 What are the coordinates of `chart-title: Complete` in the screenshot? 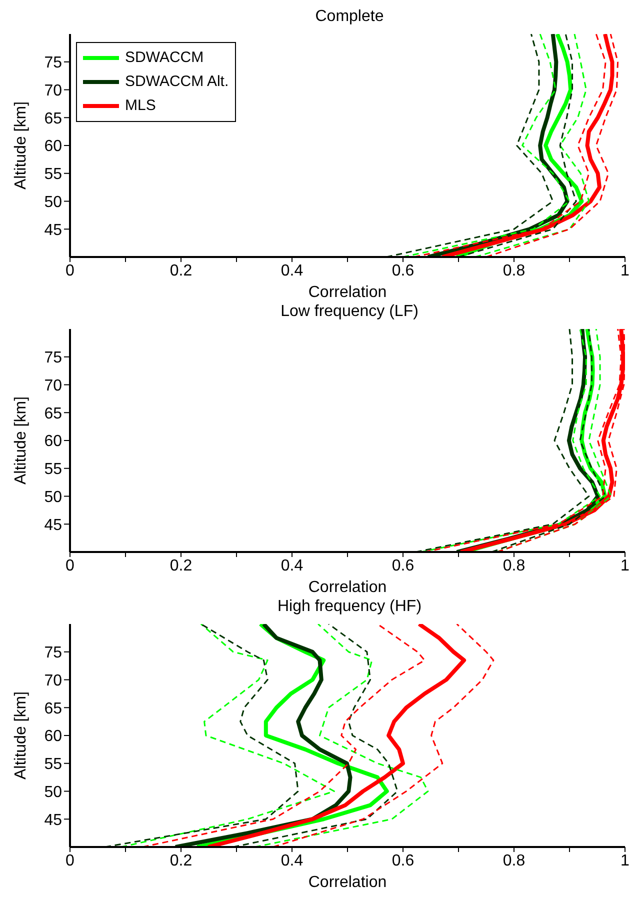 It's located at (349, 17).